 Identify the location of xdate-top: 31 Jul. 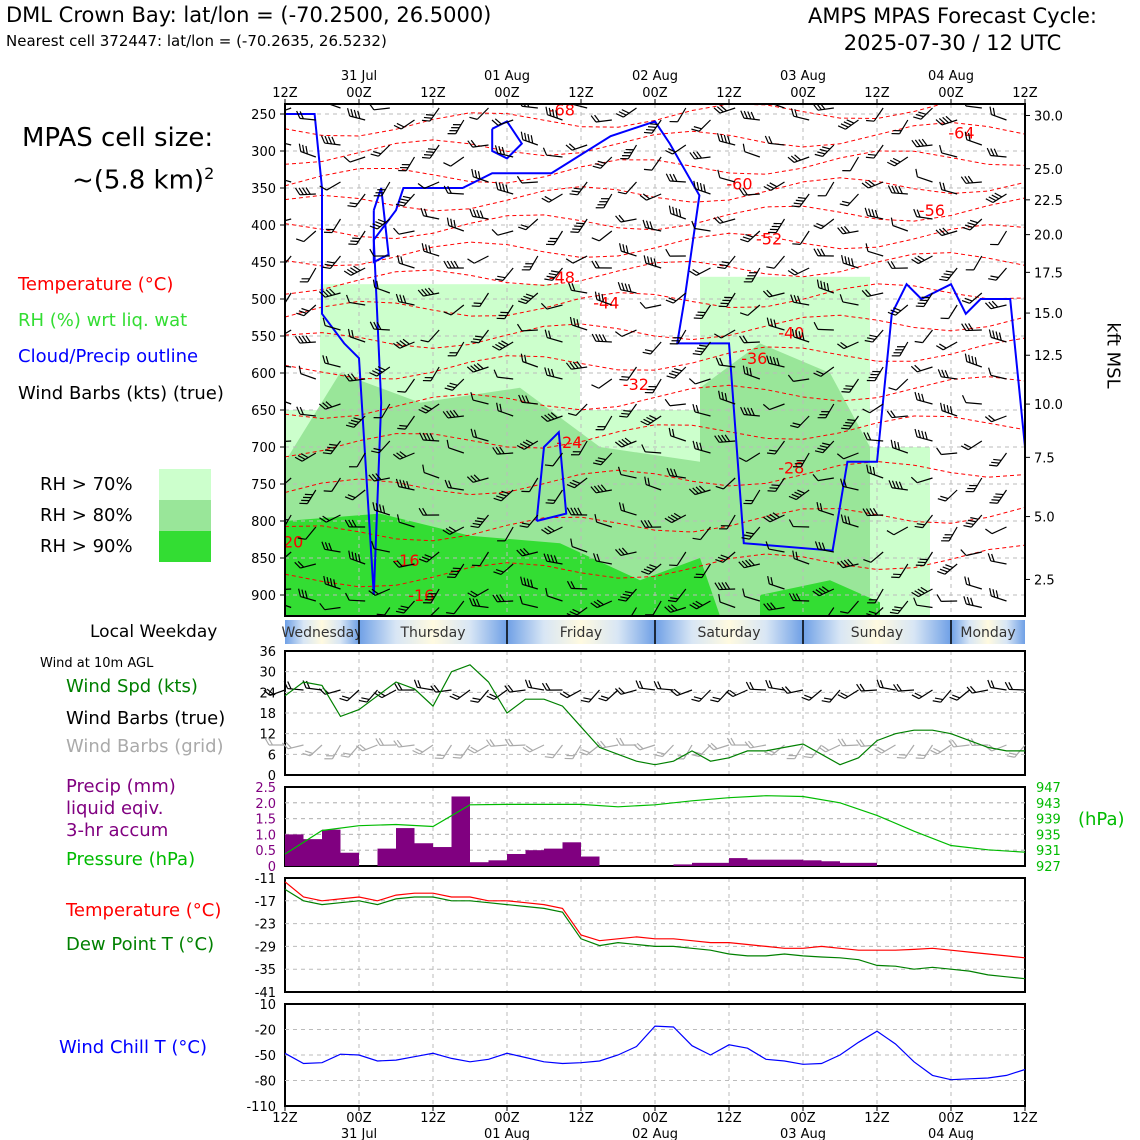
(359, 76).